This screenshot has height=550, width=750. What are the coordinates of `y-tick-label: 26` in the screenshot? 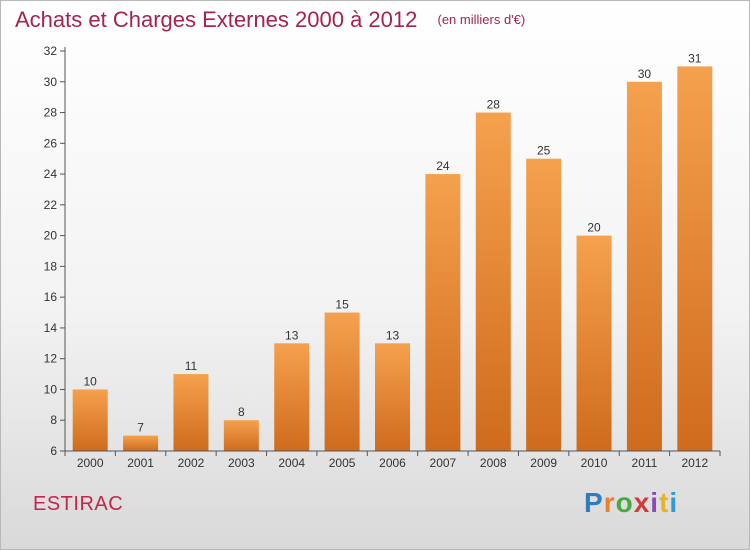 It's located at (51, 143).